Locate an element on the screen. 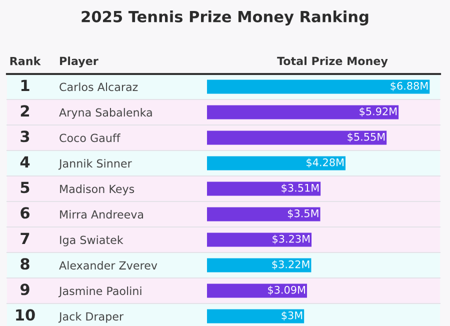 This screenshot has height=326, width=450. data-label: $5.92M is located at coordinates (378, 112).